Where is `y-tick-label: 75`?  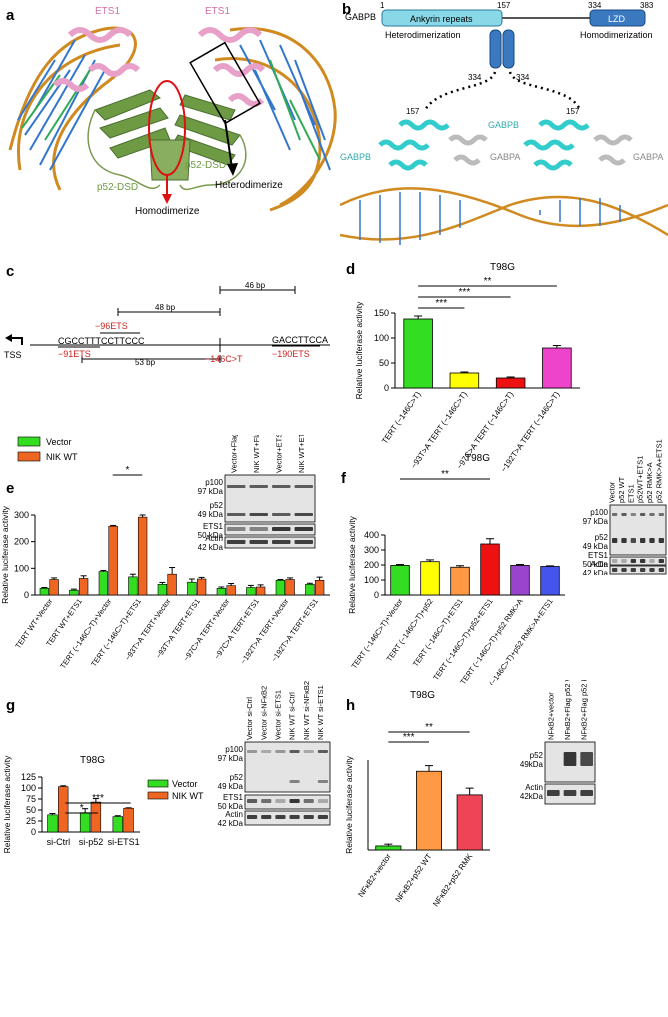 y-tick-label: 75 is located at coordinates (31, 799).